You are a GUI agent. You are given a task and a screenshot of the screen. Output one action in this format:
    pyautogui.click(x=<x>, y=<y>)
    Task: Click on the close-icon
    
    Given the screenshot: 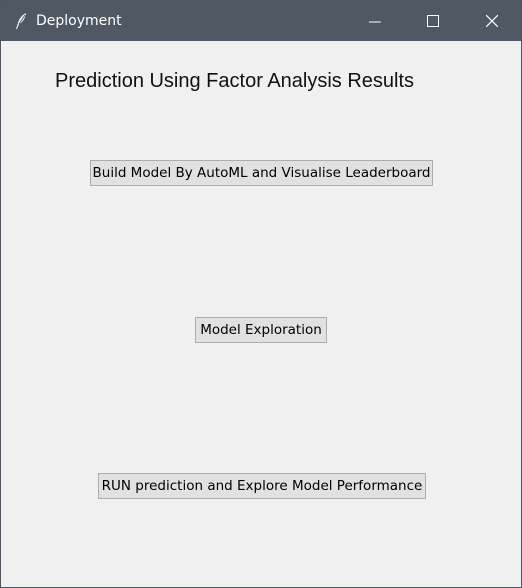 What is the action you would take?
    pyautogui.click(x=492, y=21)
    